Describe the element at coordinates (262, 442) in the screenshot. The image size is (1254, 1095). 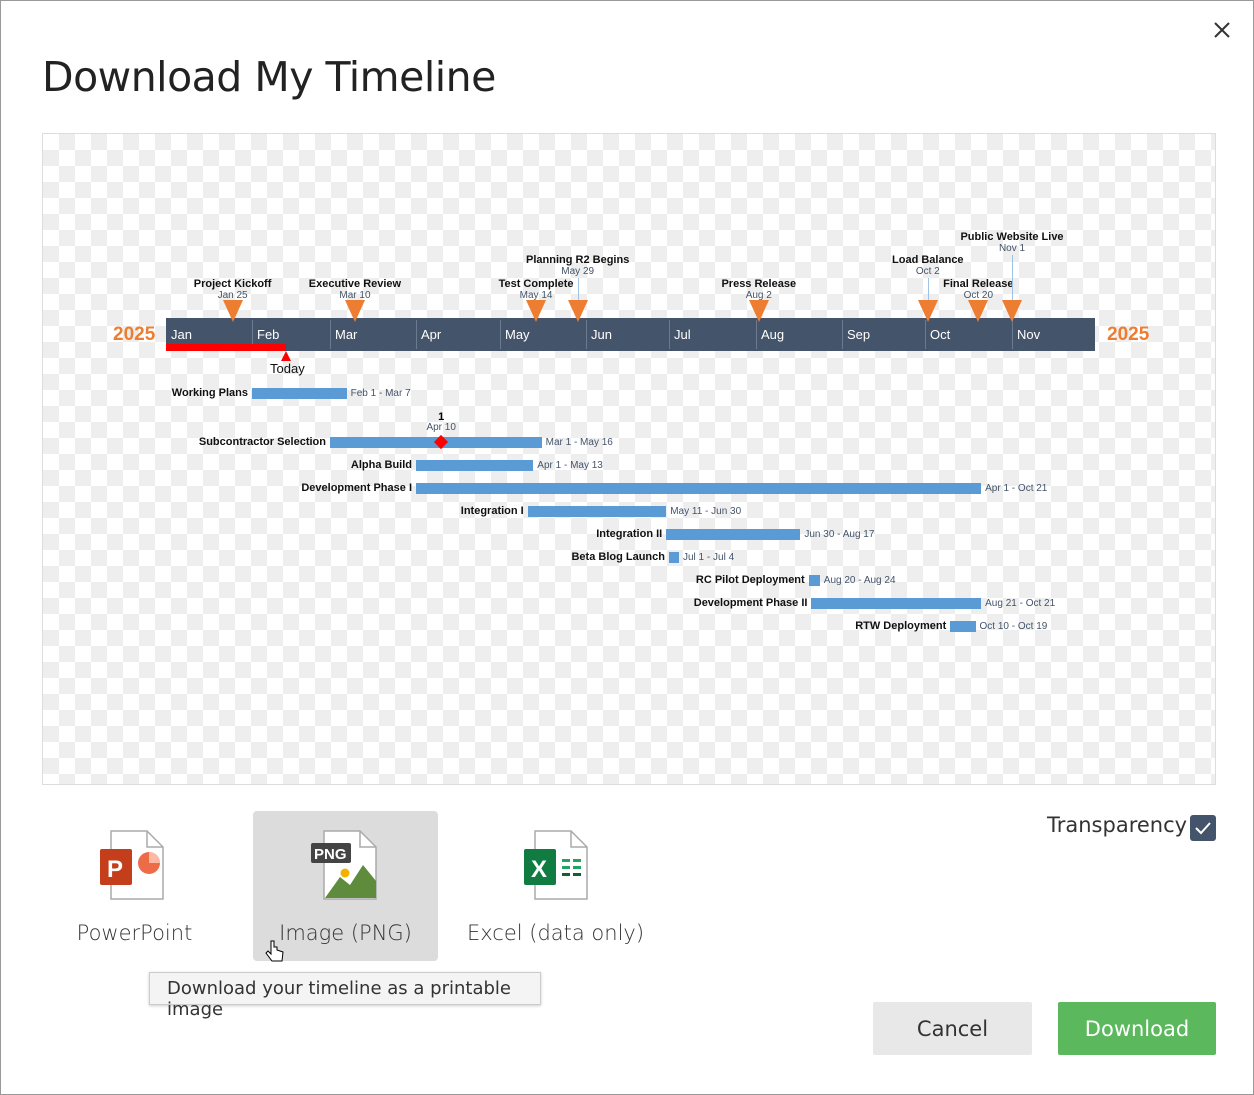
I see `task-name: Subcontractor Selection` at that location.